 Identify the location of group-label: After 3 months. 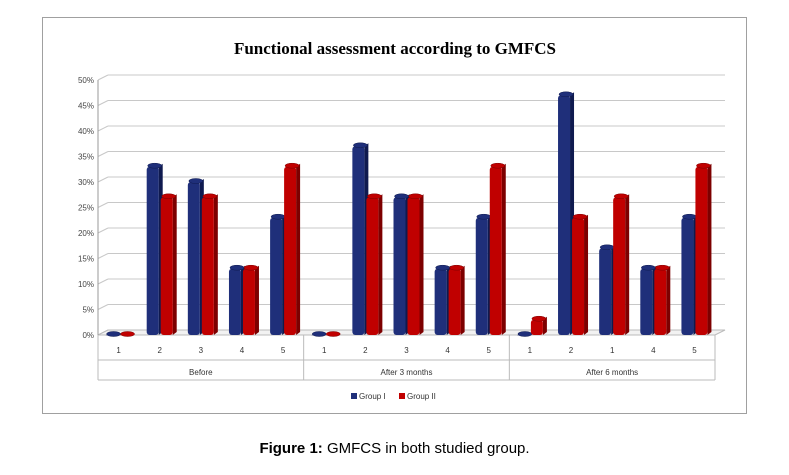
(406, 372).